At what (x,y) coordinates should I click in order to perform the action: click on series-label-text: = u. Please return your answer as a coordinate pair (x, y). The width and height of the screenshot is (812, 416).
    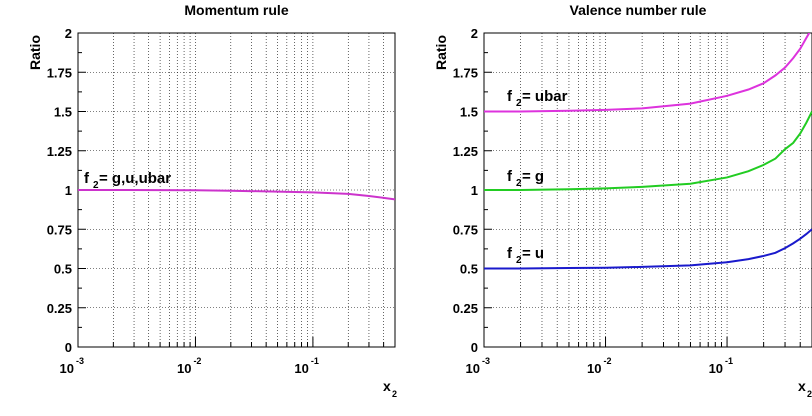
    Looking at the image, I should click on (533, 253).